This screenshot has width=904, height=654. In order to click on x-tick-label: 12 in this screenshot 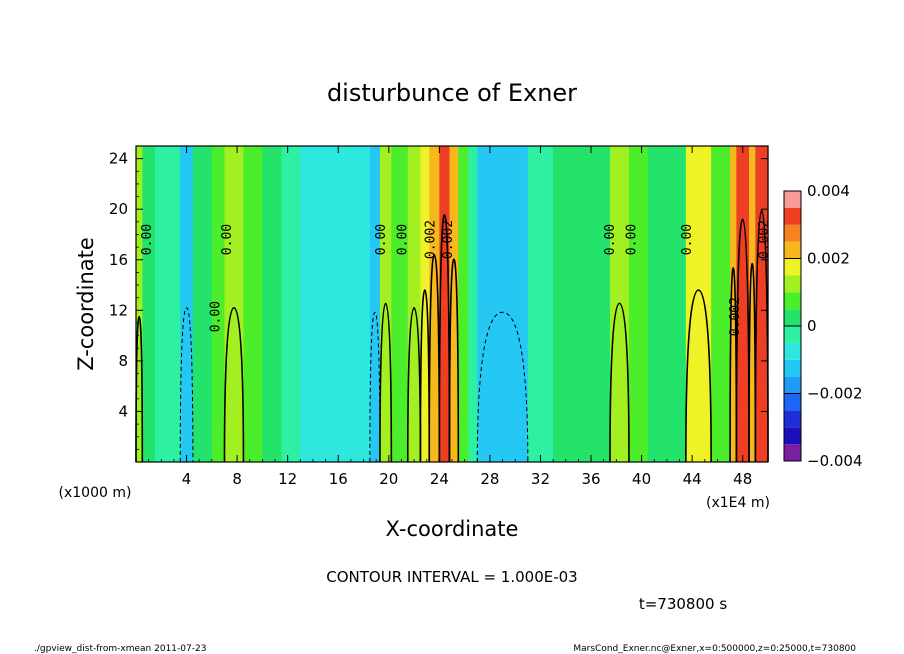, I will do `click(287, 479)`.